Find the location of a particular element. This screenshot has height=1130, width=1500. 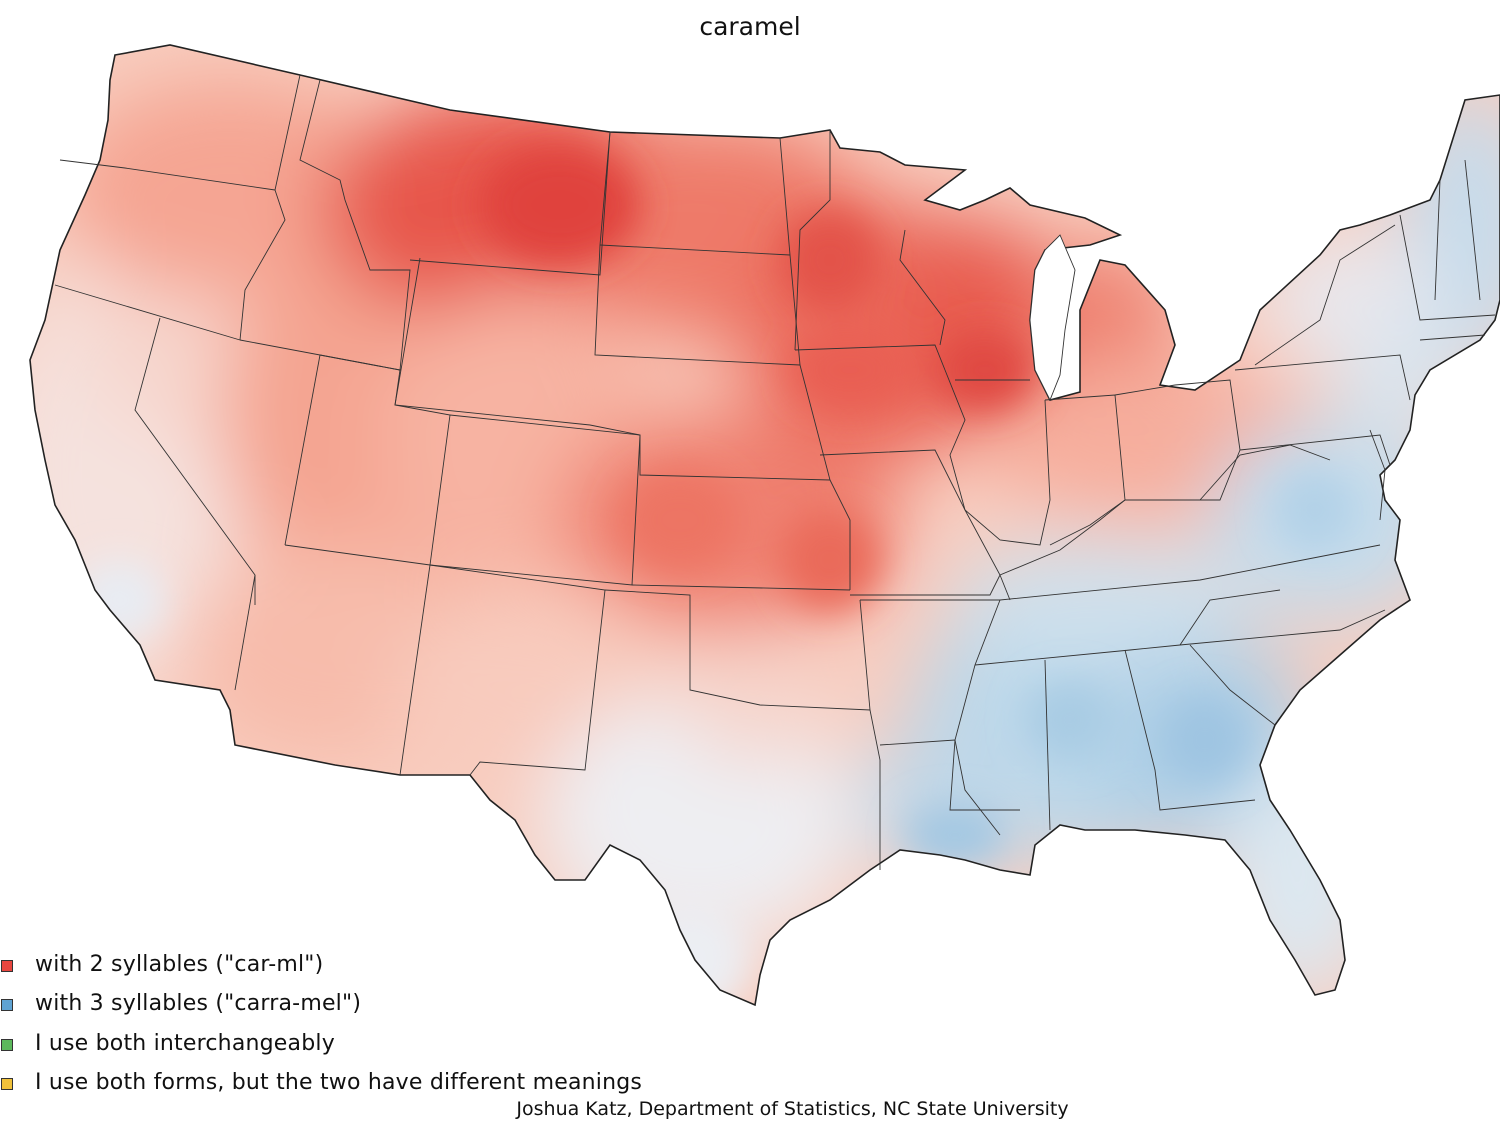

legend-label: I use both interchangeably is located at coordinates (185, 1043).